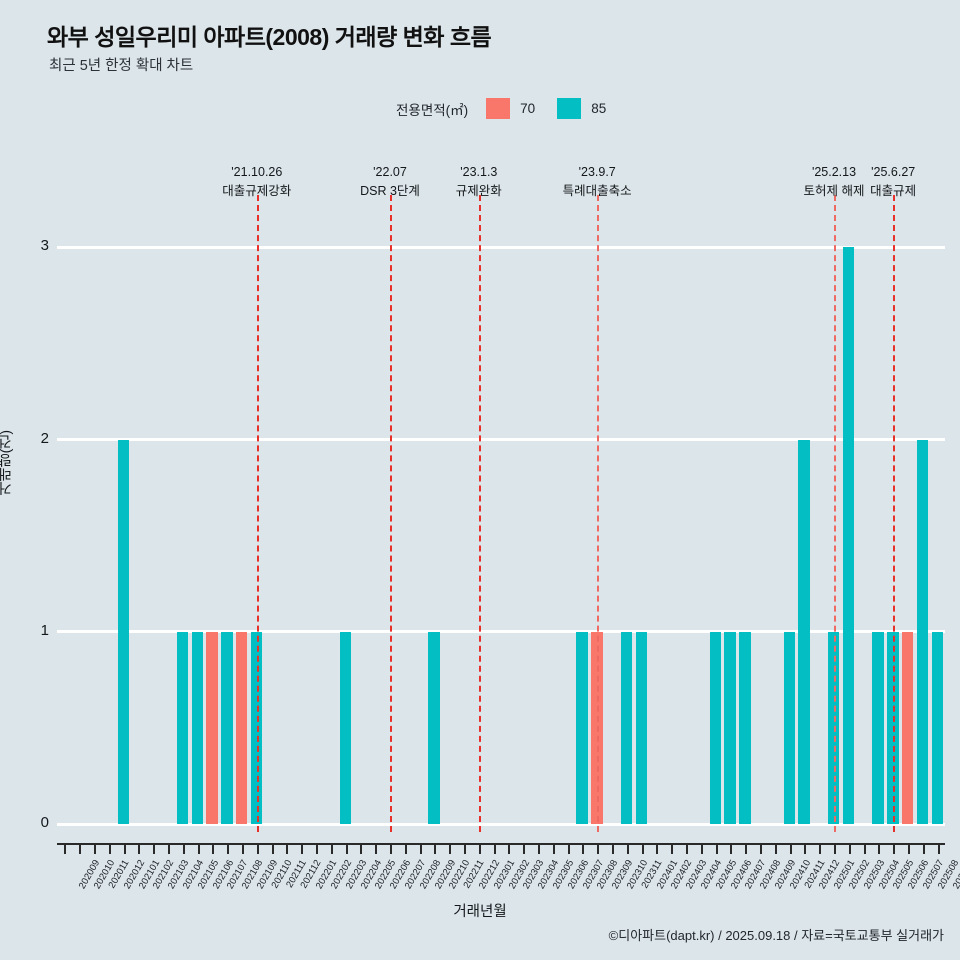 The width and height of the screenshot is (960, 960). Describe the element at coordinates (390, 191) in the screenshot. I see `event-text-label: DSR 3단계` at that location.